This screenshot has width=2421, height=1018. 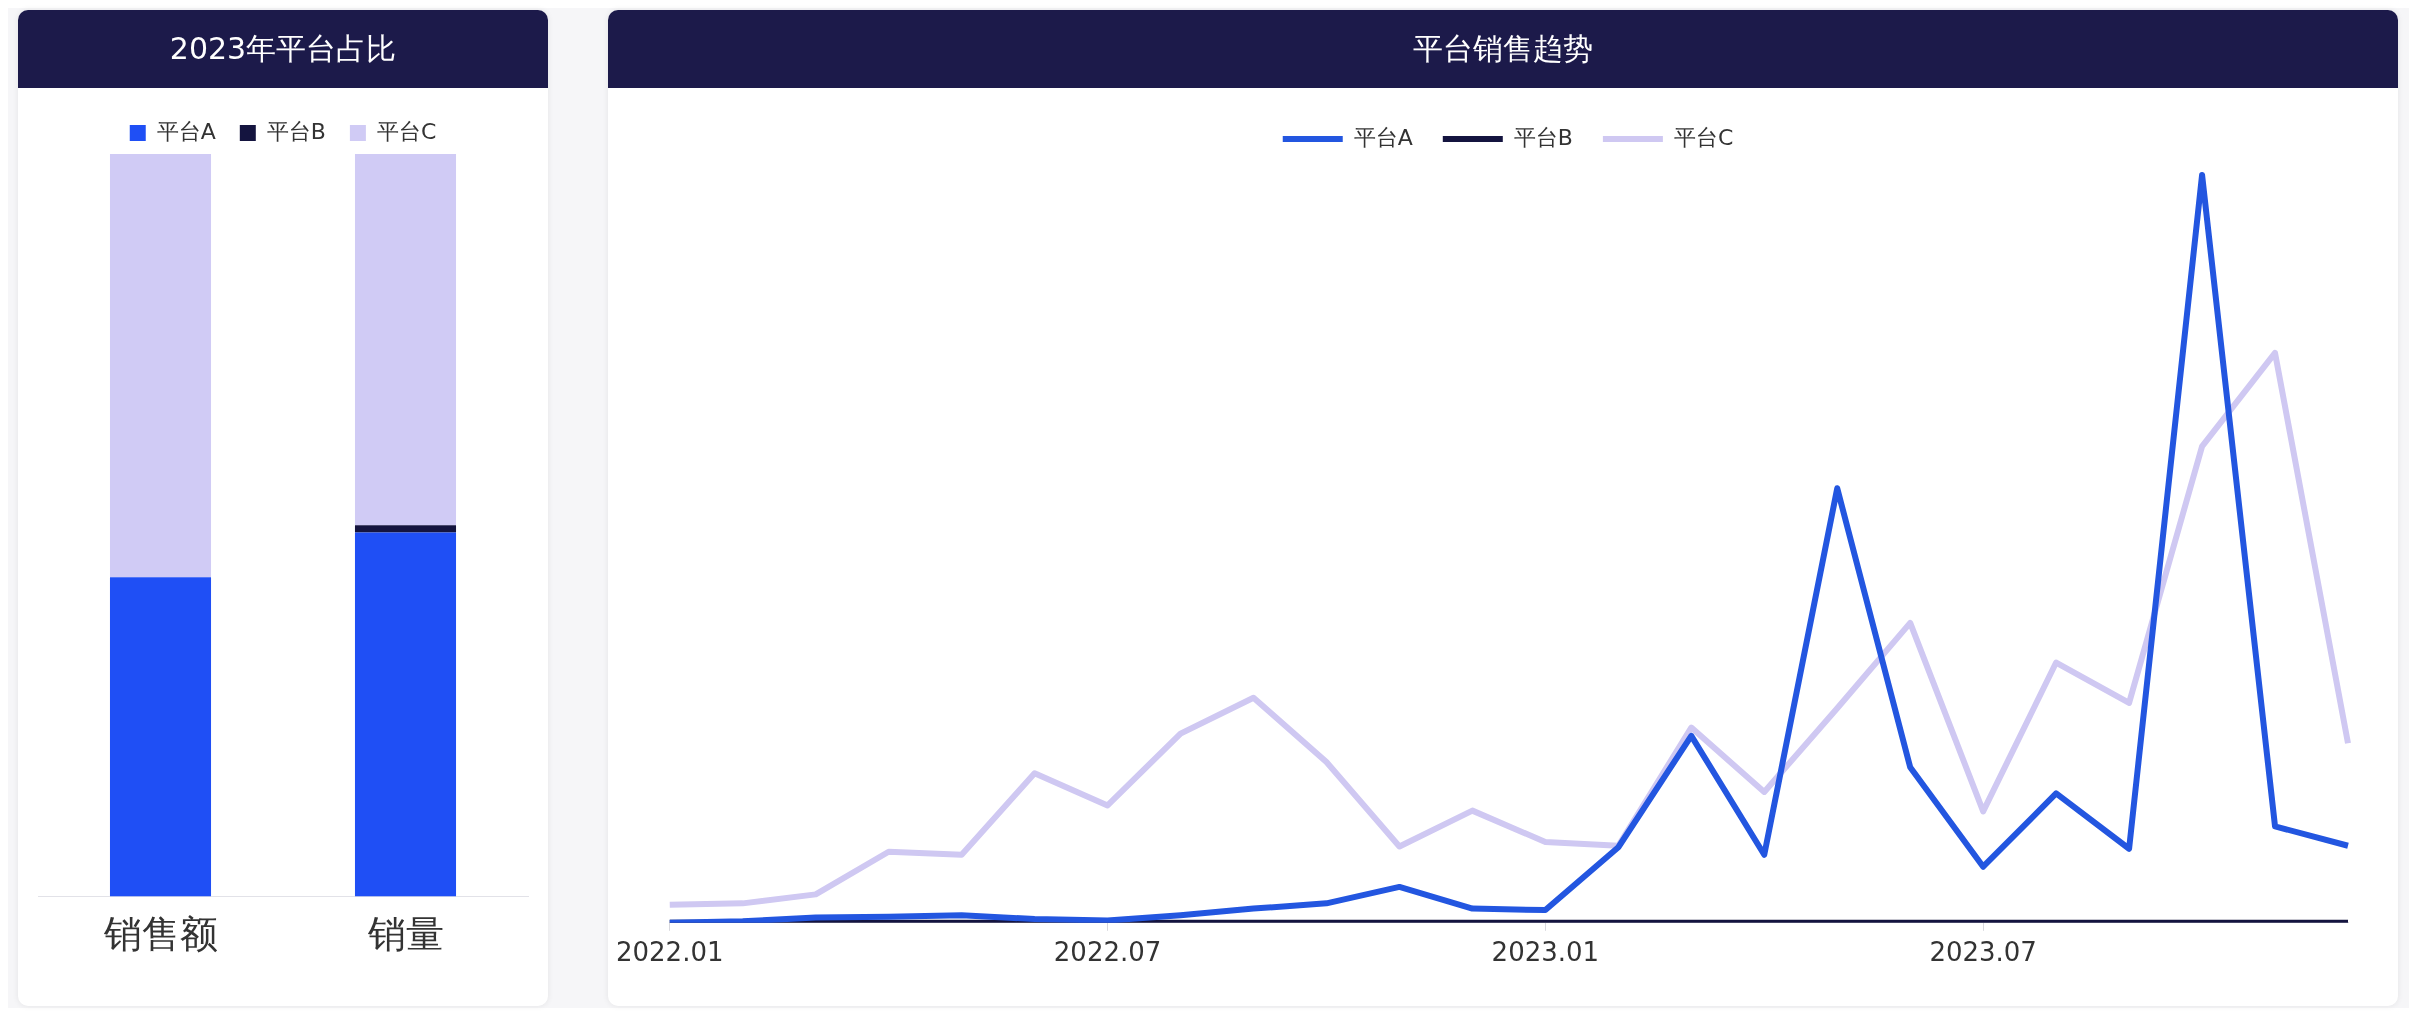 I want to click on x-tick-label: 销售额, so click(x=160, y=934).